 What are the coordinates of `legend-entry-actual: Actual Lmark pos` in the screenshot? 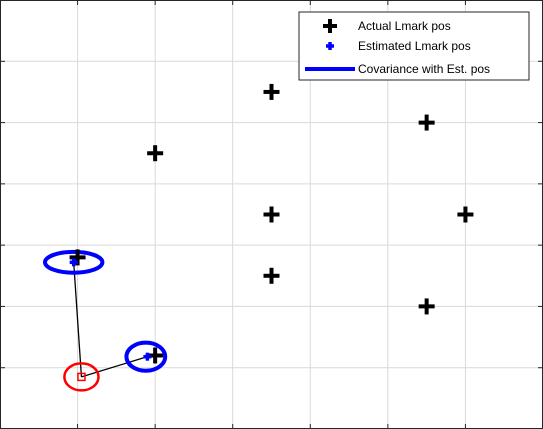 It's located at (387, 26).